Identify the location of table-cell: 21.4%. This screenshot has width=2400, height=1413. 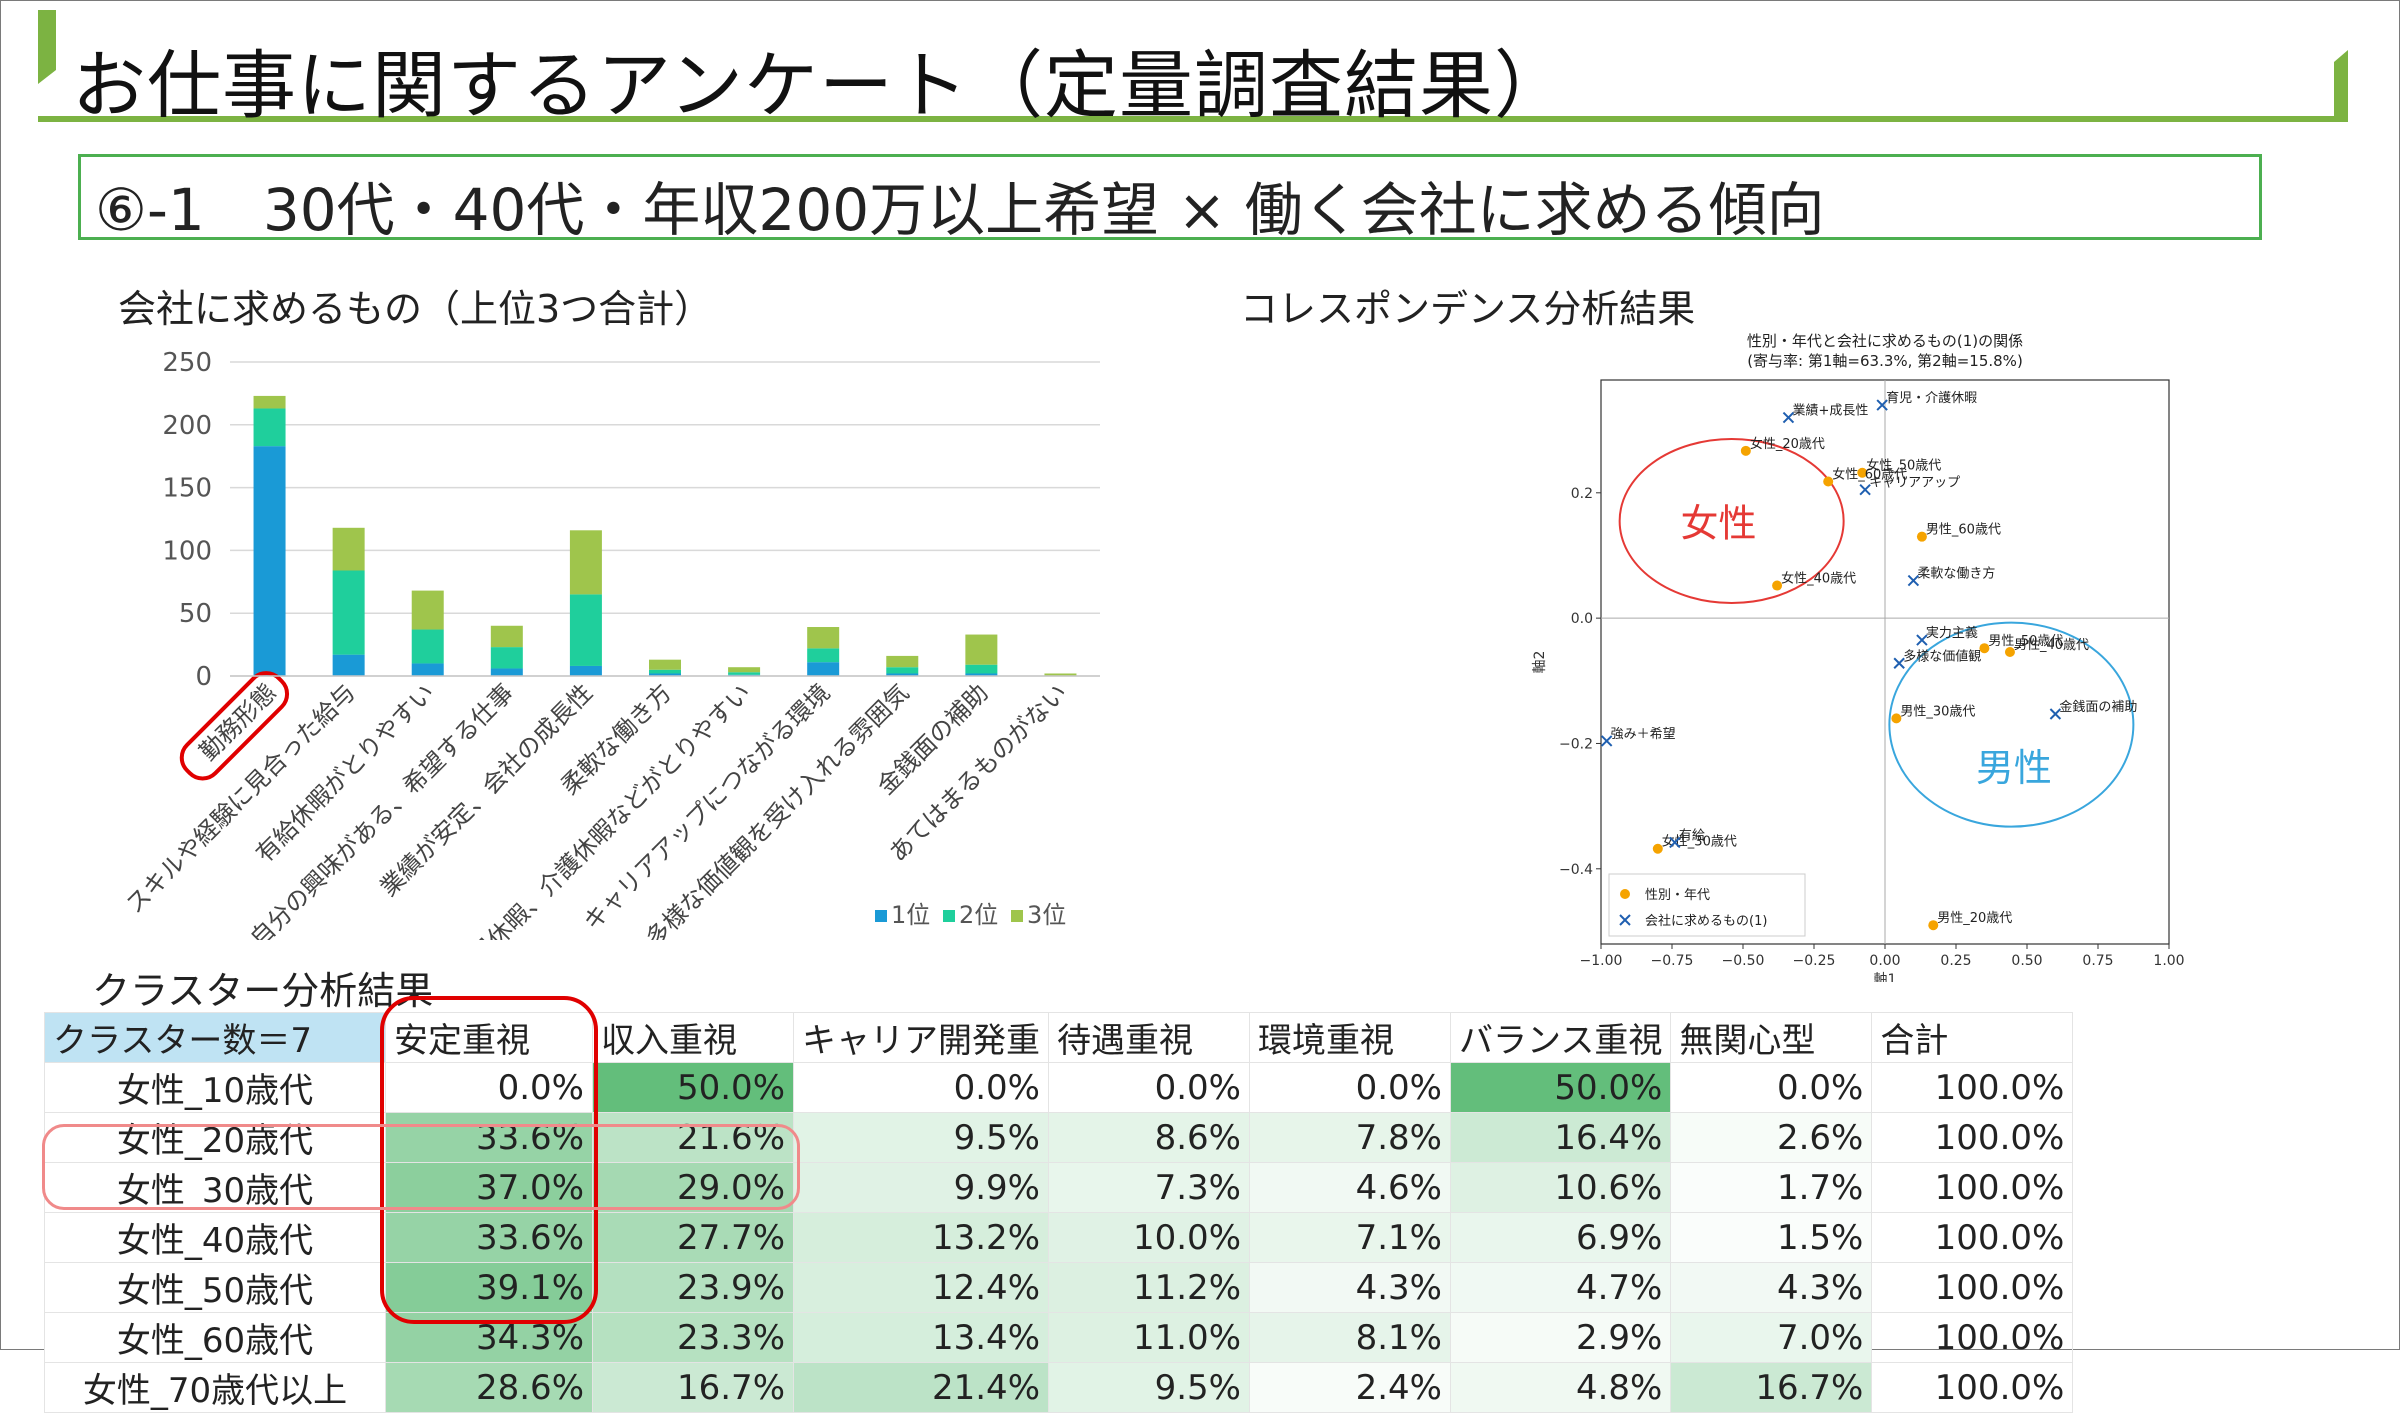
(921, 1387).